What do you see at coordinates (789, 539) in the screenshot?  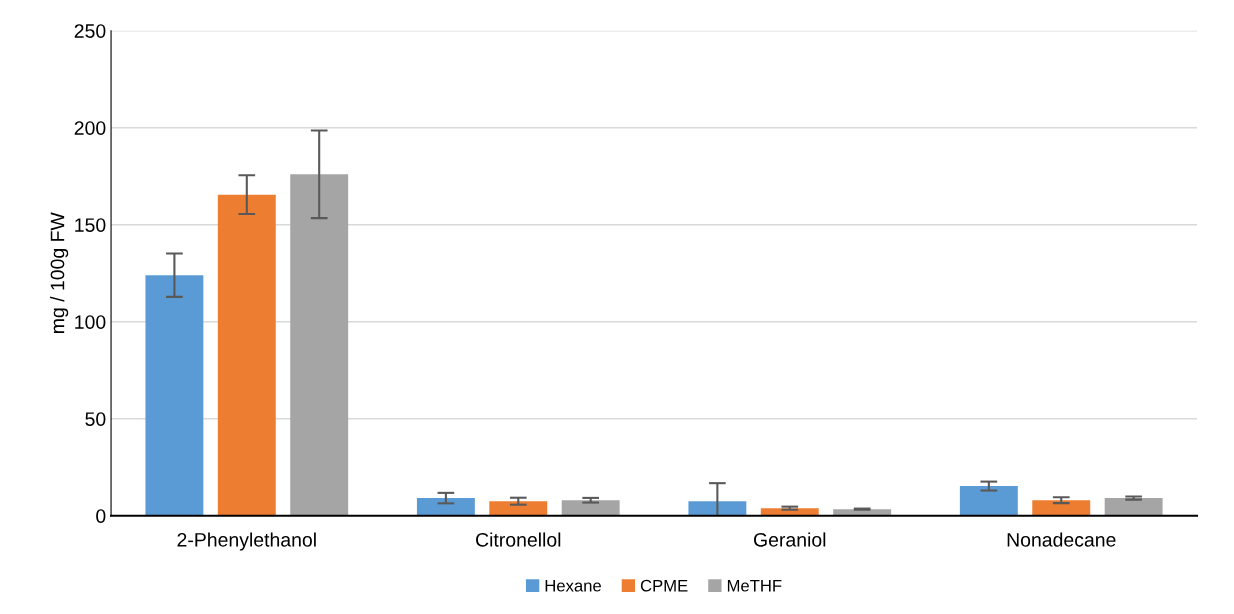 I see `x-tick-label: Geraniol` at bounding box center [789, 539].